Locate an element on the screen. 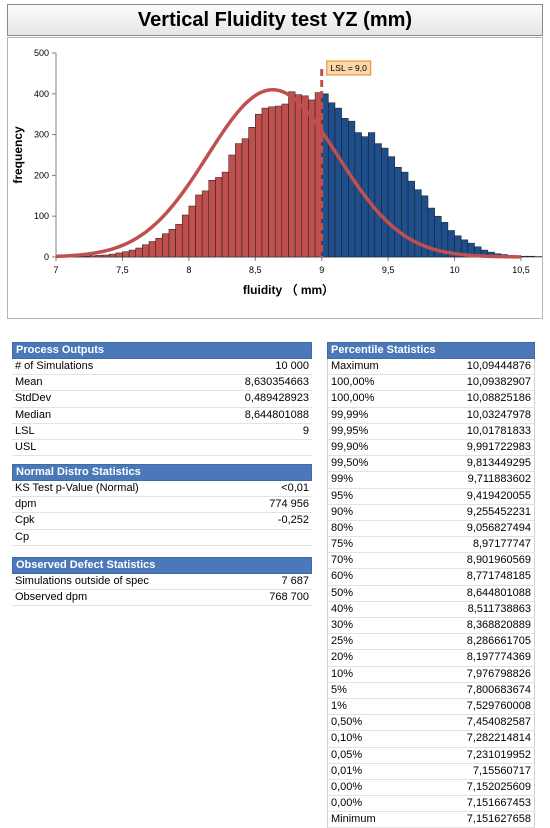 This screenshot has width=550, height=828. row-value: 9,711883602 is located at coordinates (499, 479).